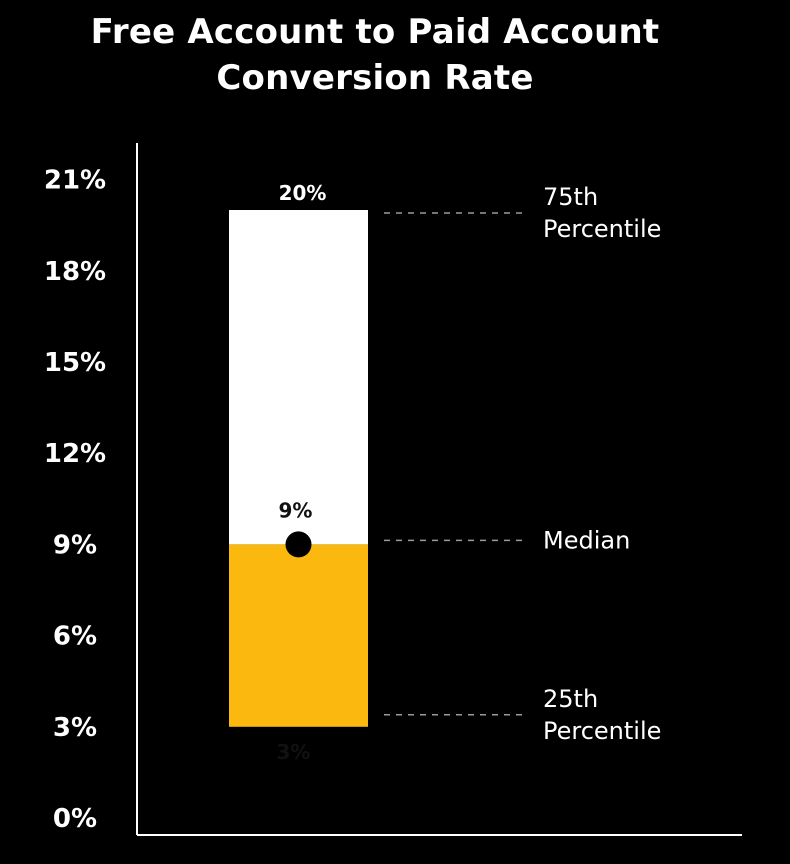 The width and height of the screenshot is (790, 864). What do you see at coordinates (303, 193) in the screenshot?
I see `data-label-p75: 20%` at bounding box center [303, 193].